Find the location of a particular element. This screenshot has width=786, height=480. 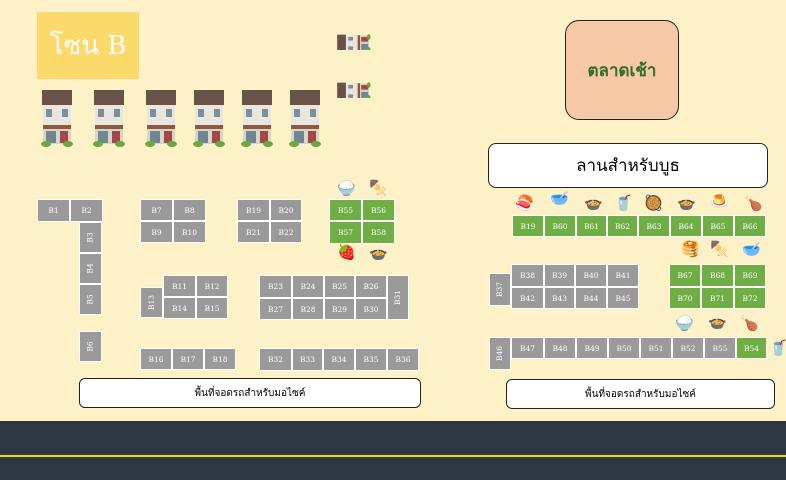

booth-b7: B7 is located at coordinates (156, 210).